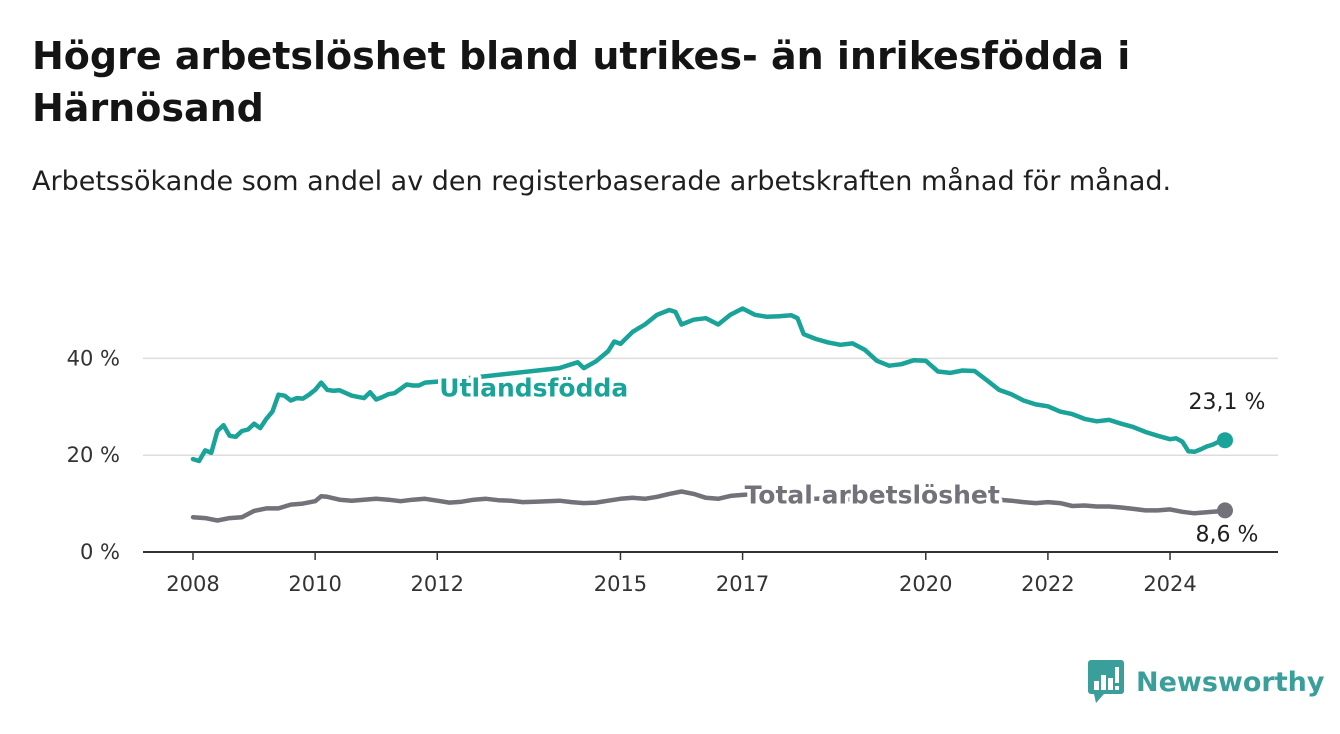  What do you see at coordinates (314, 584) in the screenshot?
I see `x-tick-label: 2010` at bounding box center [314, 584].